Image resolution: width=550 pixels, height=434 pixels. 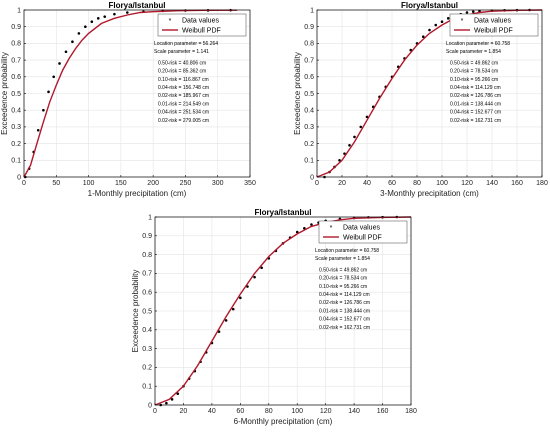 I want to click on chart-title: Florya/Istanbul, so click(x=137, y=5).